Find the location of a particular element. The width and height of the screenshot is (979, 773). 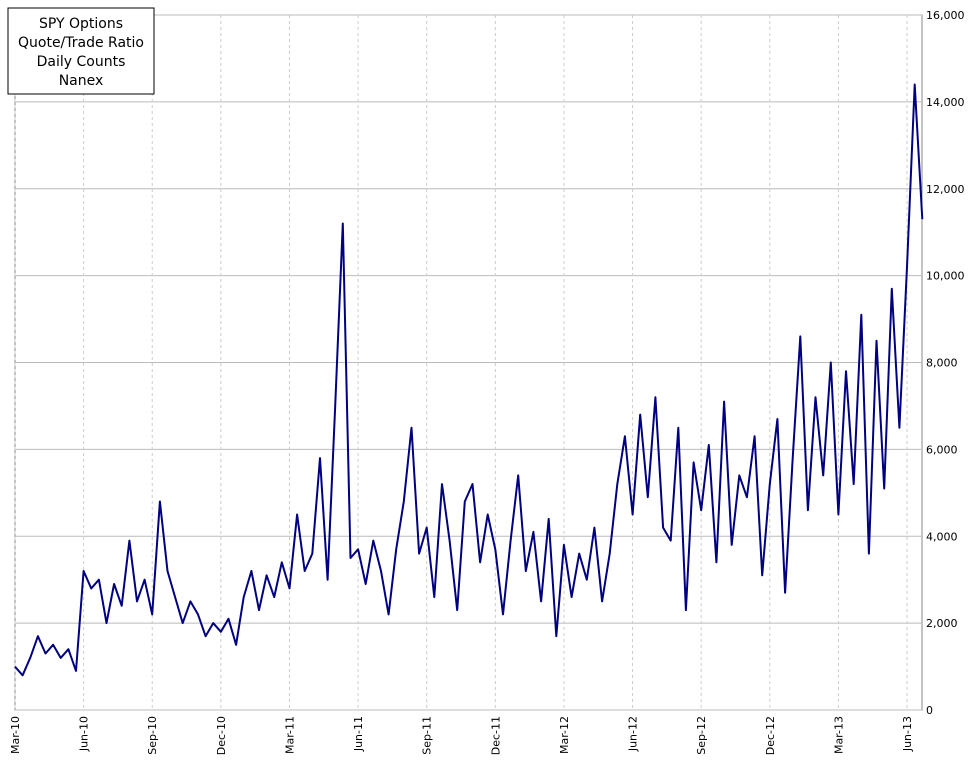

x-tick-label: Jun-12 is located at coordinates (633, 734).